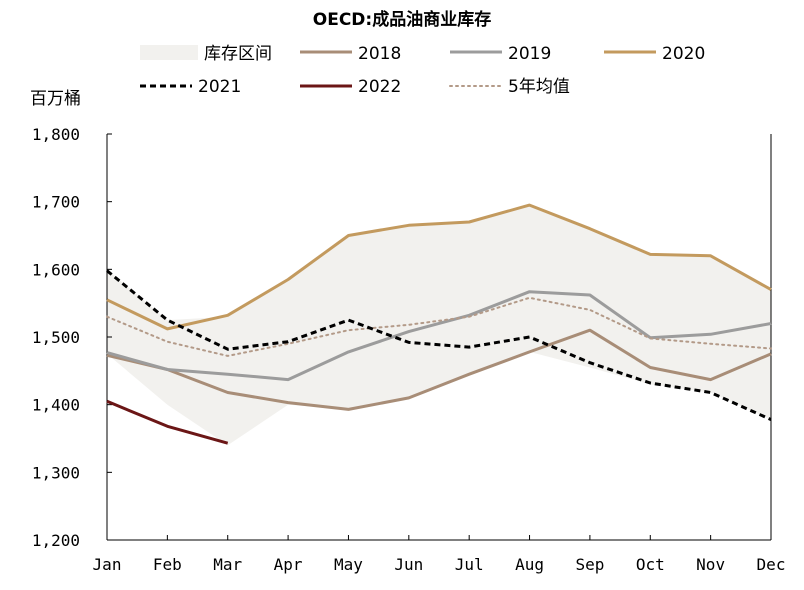 The image size is (804, 590). What do you see at coordinates (238, 54) in the screenshot?
I see `legend-label-band: 库存区间` at bounding box center [238, 54].